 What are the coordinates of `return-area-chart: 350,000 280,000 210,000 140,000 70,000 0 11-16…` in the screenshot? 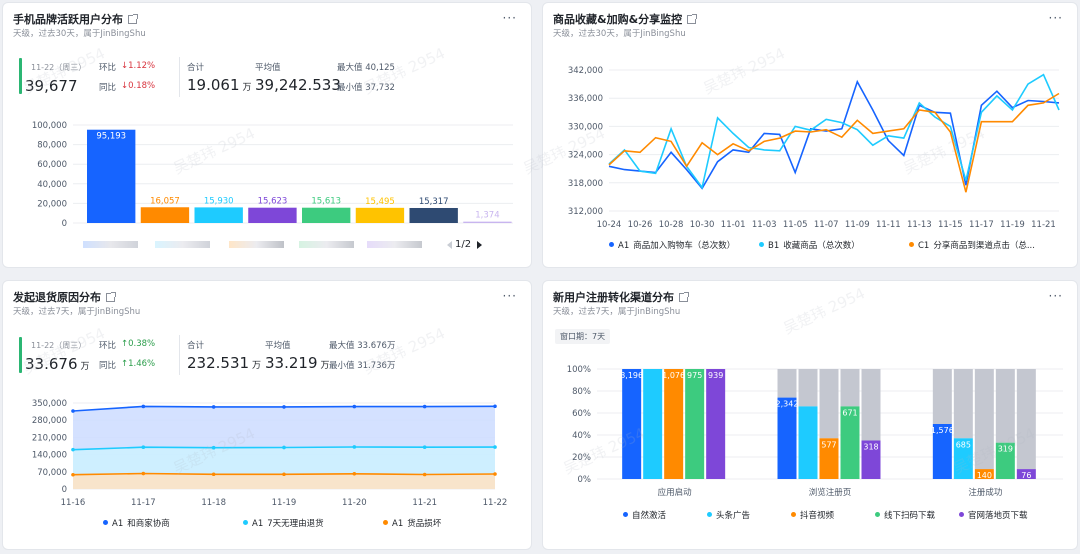 It's located at (270, 453).